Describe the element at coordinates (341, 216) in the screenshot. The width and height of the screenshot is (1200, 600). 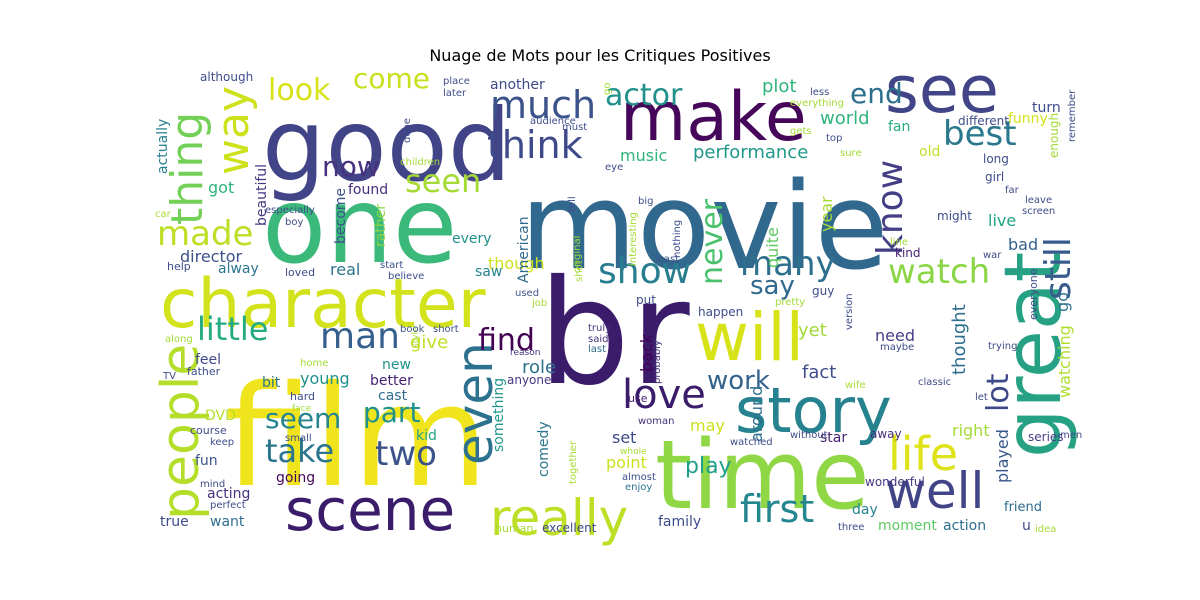
I see `cloud-word-become: become` at that location.